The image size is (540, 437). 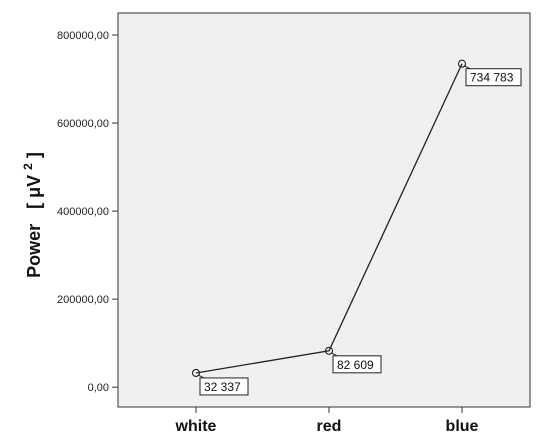 I want to click on y-axis: 0,00 200000,00 400000,00 600000,00 800000,00, so click(x=87, y=212).